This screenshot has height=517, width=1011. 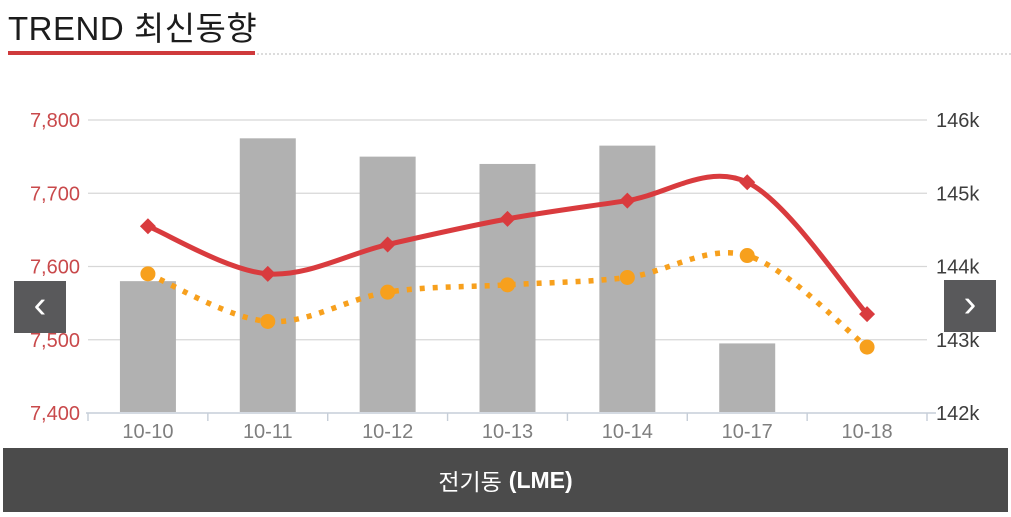 What do you see at coordinates (55, 414) in the screenshot?
I see `left-axis-label: 7,400` at bounding box center [55, 414].